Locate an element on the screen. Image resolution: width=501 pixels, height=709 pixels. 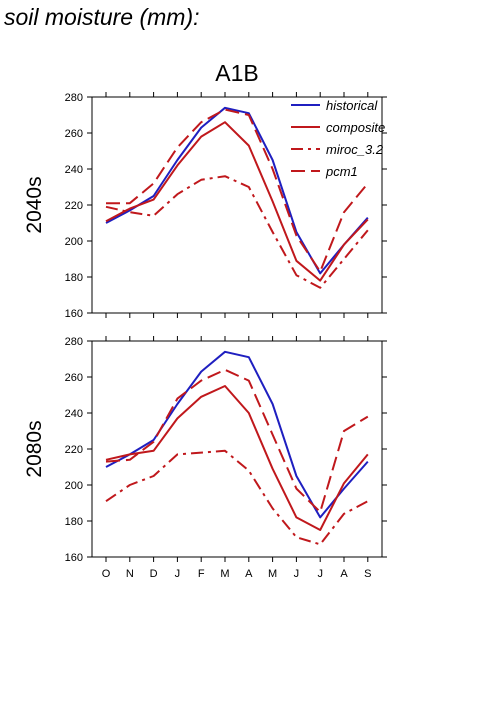
legend-label: historical is located at coordinates (352, 105).